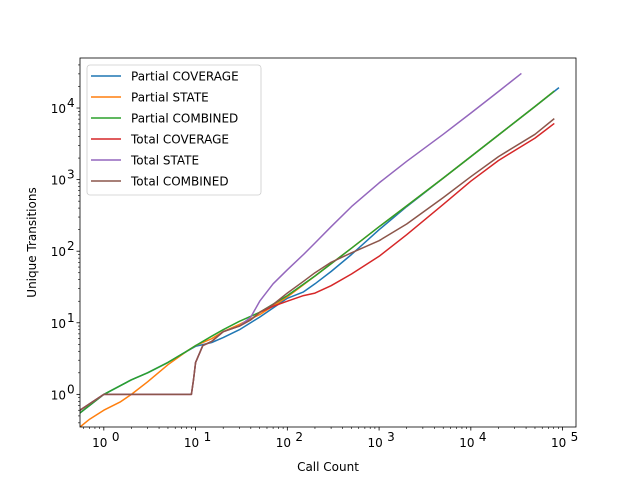  What do you see at coordinates (575, 437) in the screenshot?
I see `x-tick-label-exponent: 5` at bounding box center [575, 437].